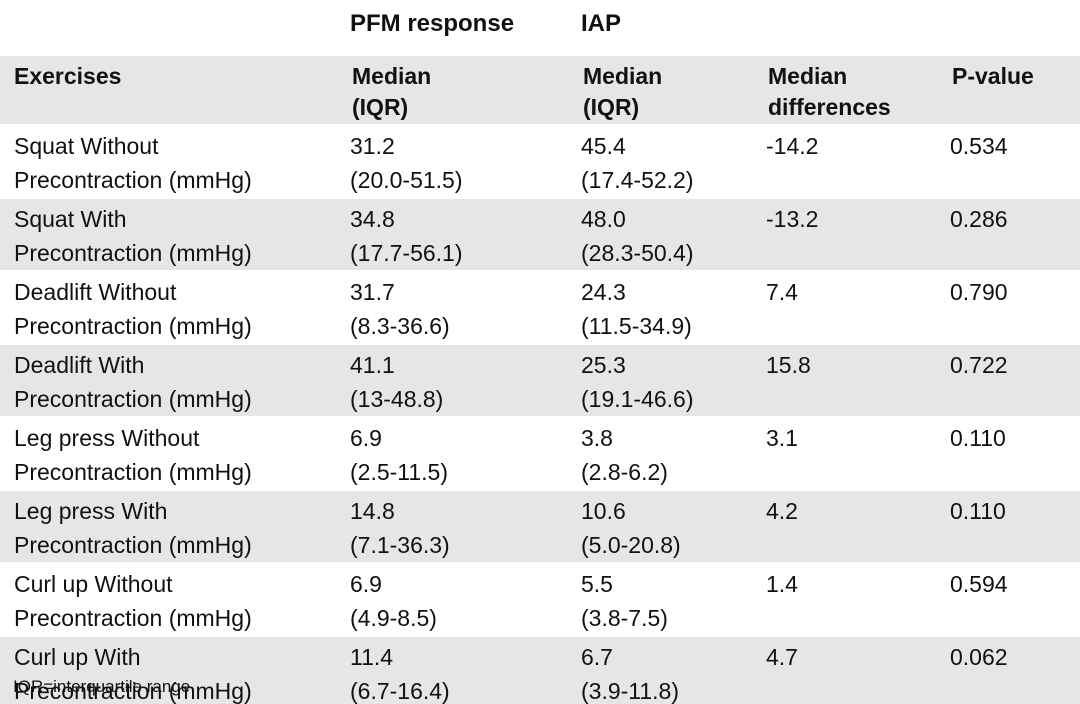 This screenshot has width=1080, height=704. I want to click on group-header-row: PFM response IAP, so click(540, 28).